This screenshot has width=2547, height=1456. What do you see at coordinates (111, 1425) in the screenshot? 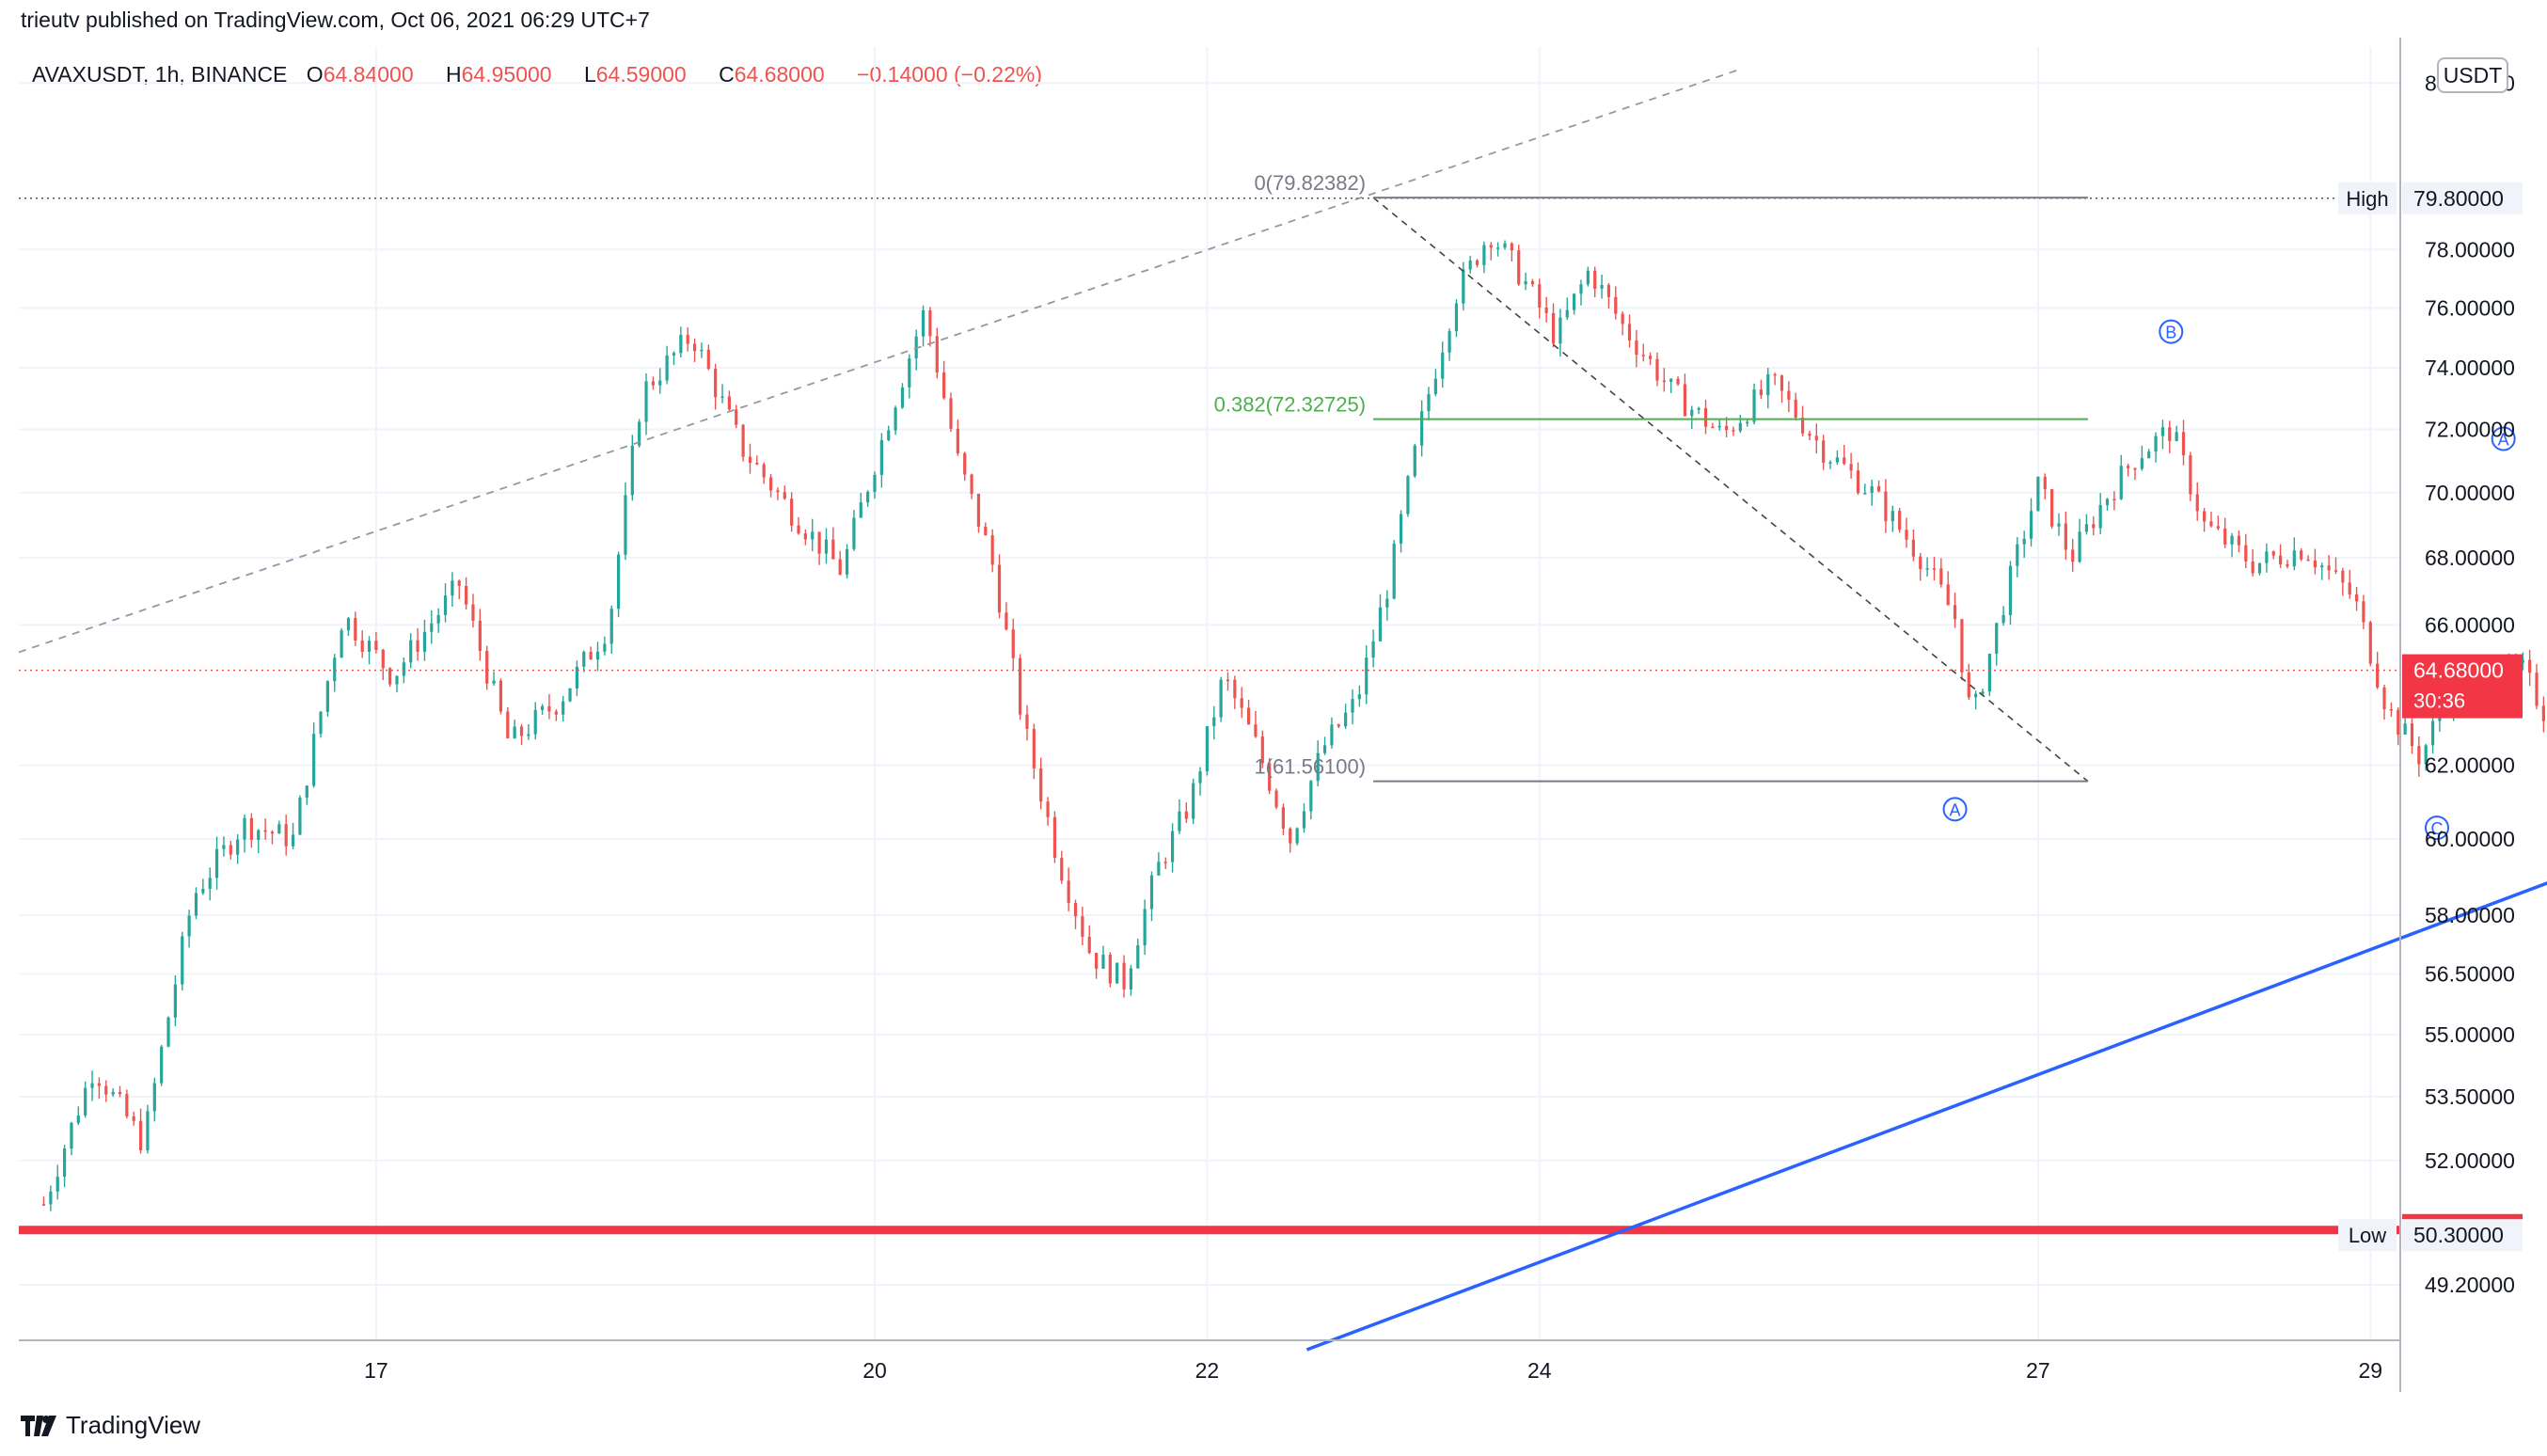
I see `tradingview-brand: TradingView` at bounding box center [111, 1425].